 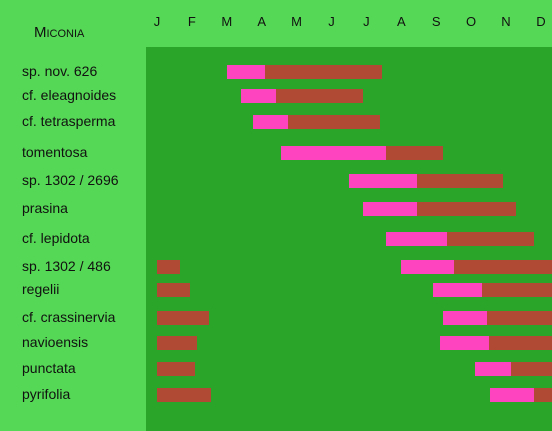 What do you see at coordinates (69, 95) in the screenshot?
I see `species-label: cf. eleagnoides` at bounding box center [69, 95].